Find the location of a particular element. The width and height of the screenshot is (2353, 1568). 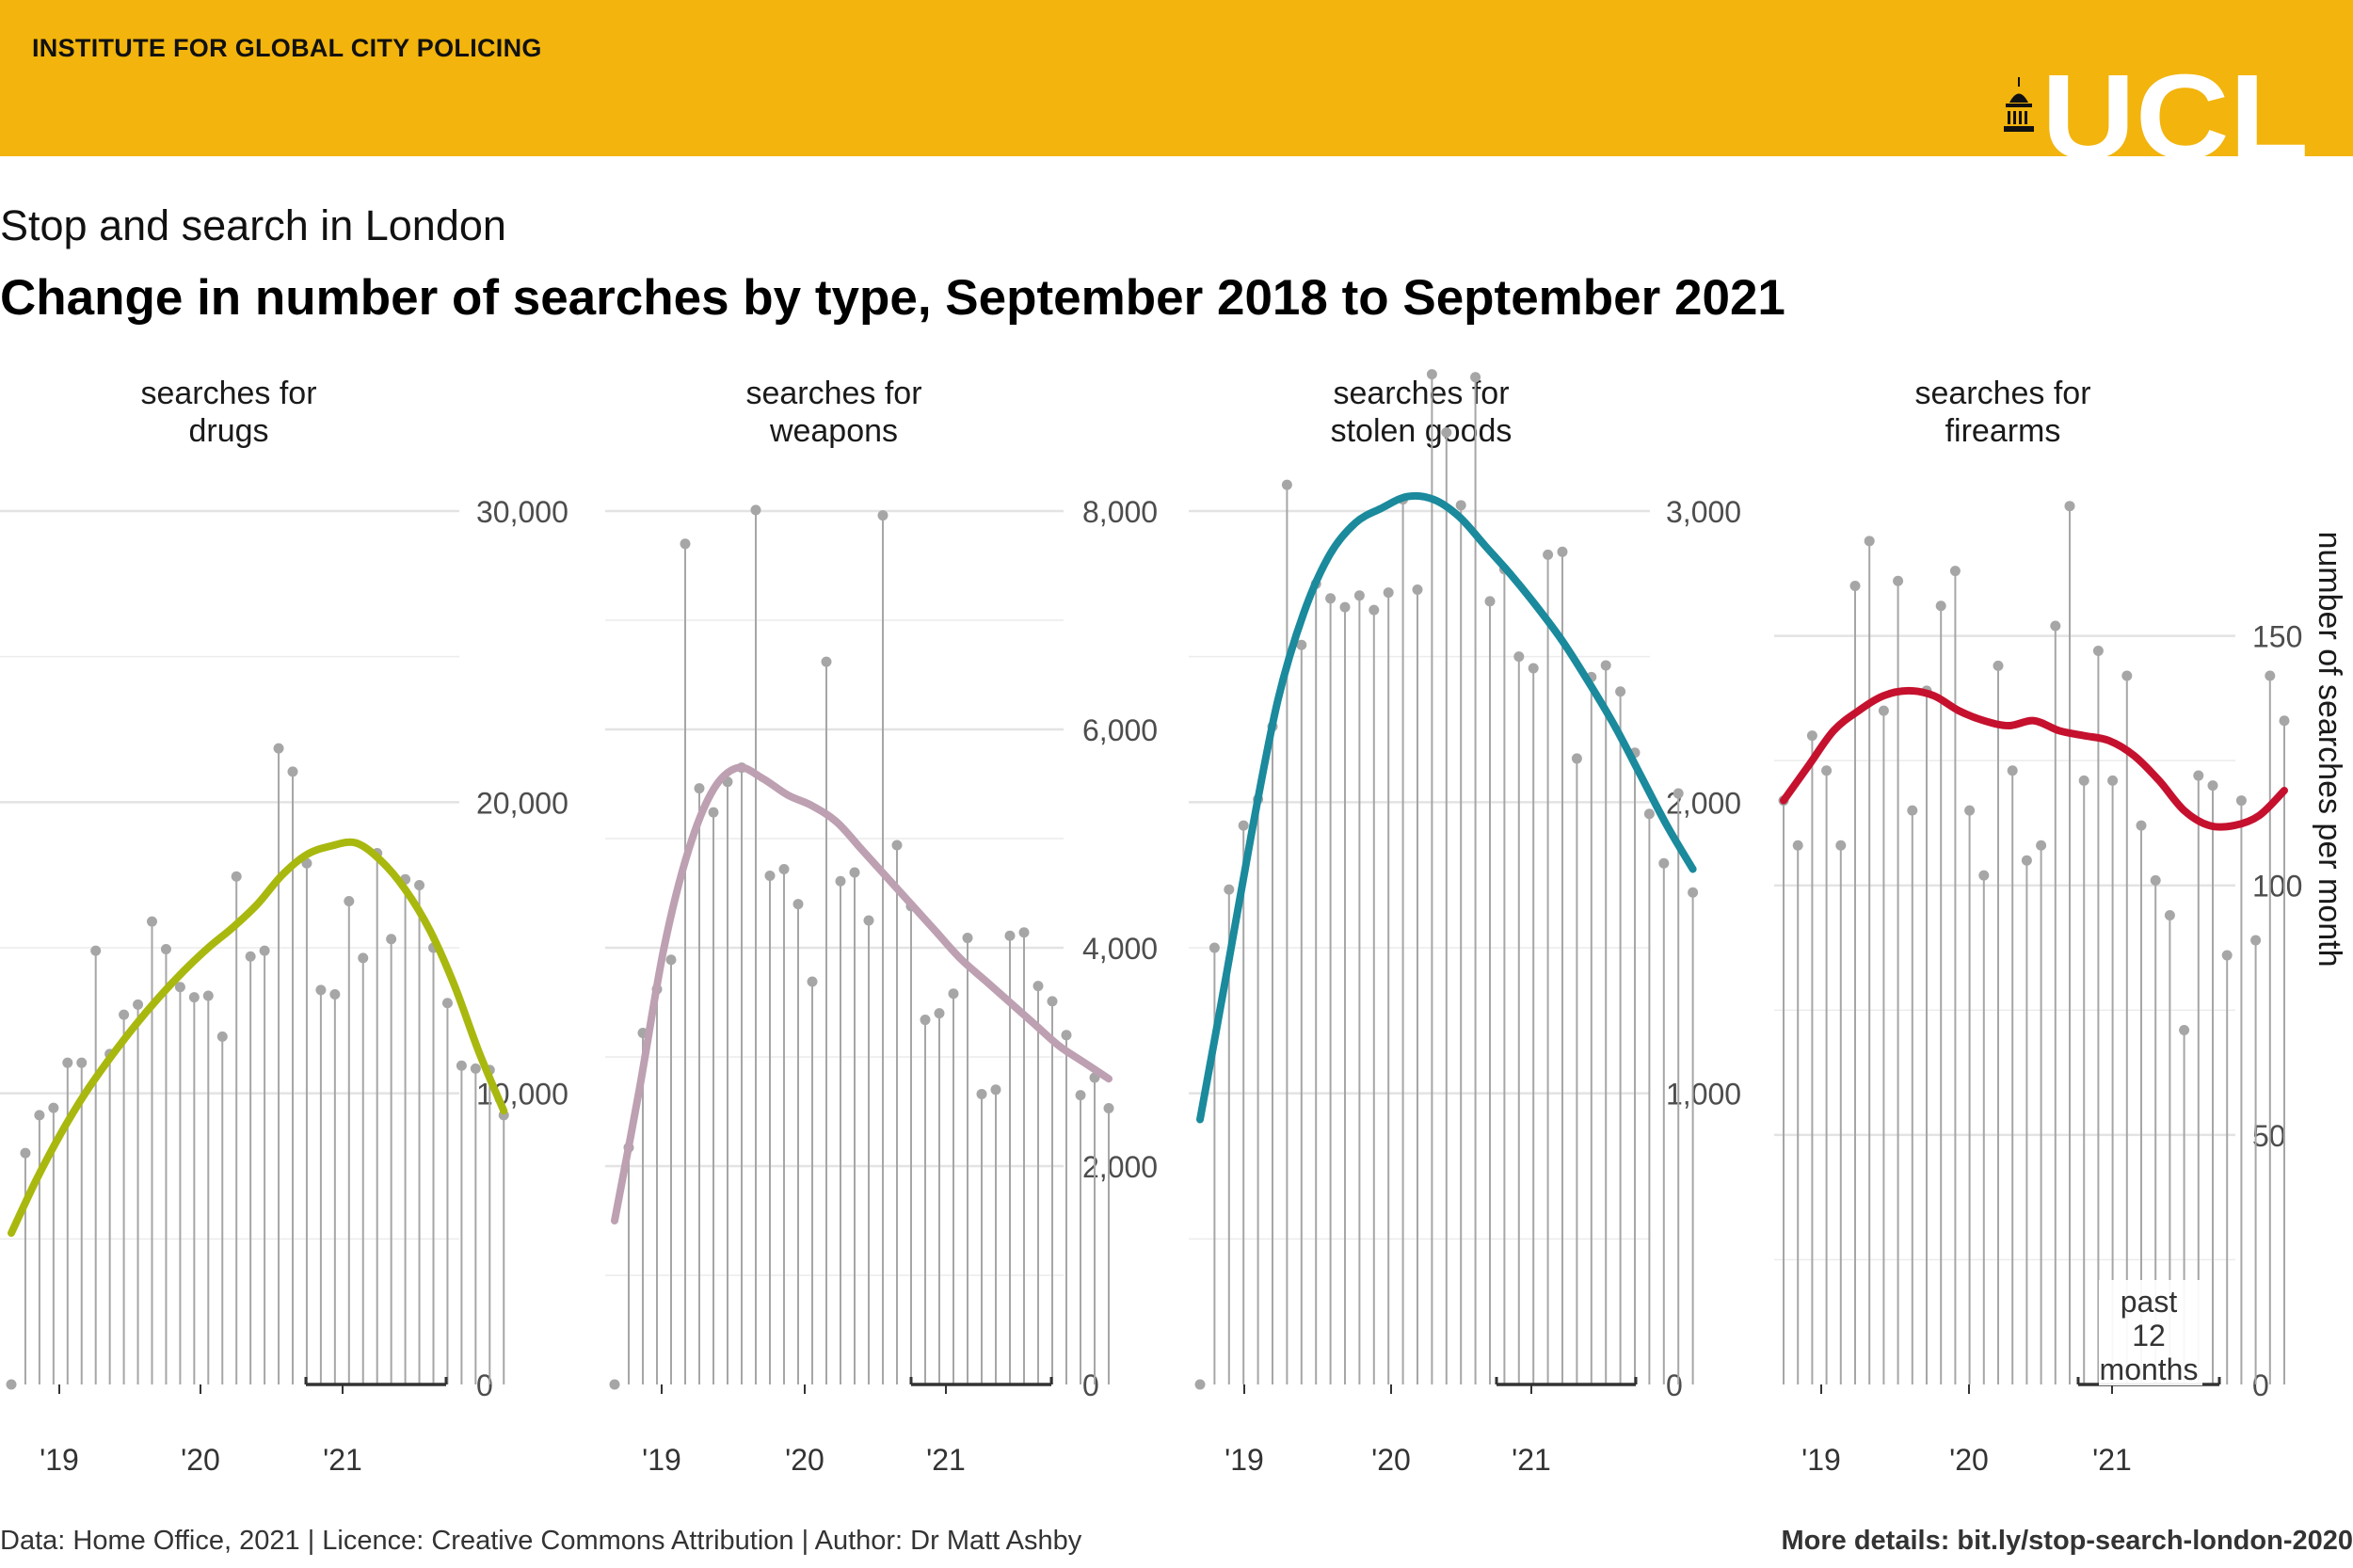

annotation-background is located at coordinates (2150, 1332).